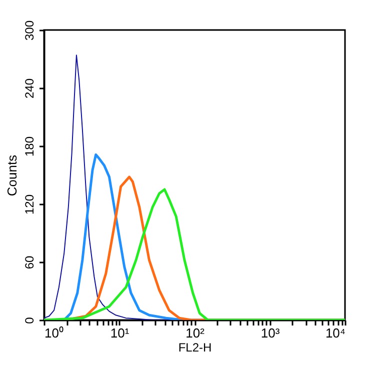 The width and height of the screenshot is (374, 380). I want to click on x-tick-label: 10¹, so click(120, 333).